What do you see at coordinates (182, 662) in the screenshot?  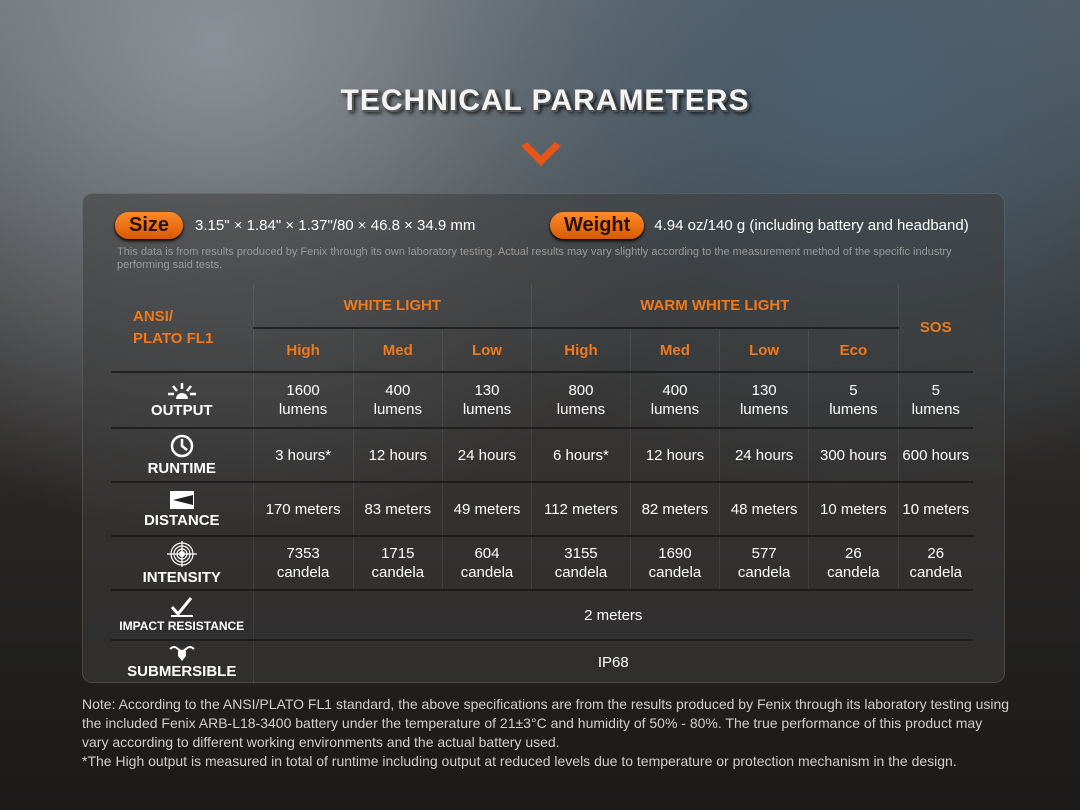 I see `row-label: SUBMERSIBLE` at bounding box center [182, 662].